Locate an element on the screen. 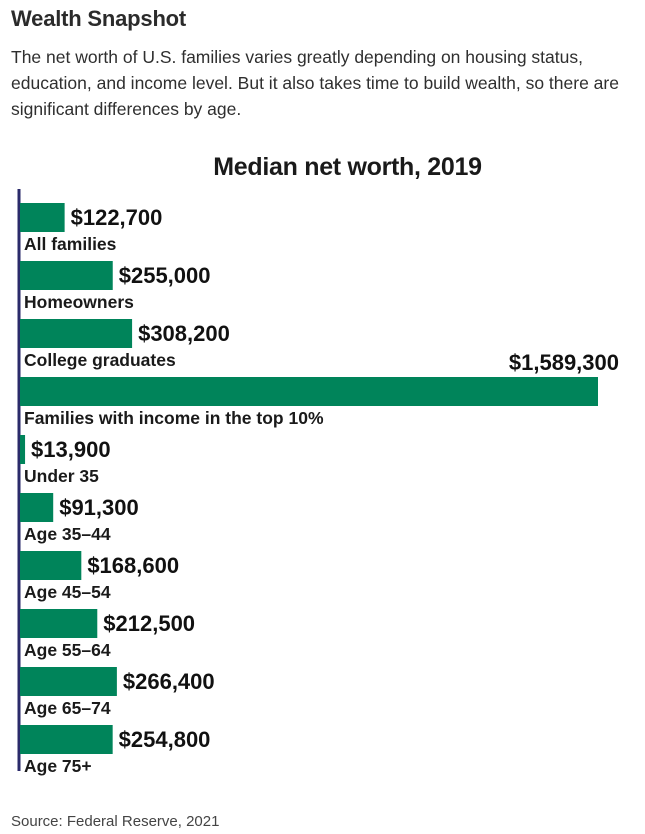 This screenshot has height=834, width=645. category-label-age-65-74: Age 65–74 is located at coordinates (67, 708).